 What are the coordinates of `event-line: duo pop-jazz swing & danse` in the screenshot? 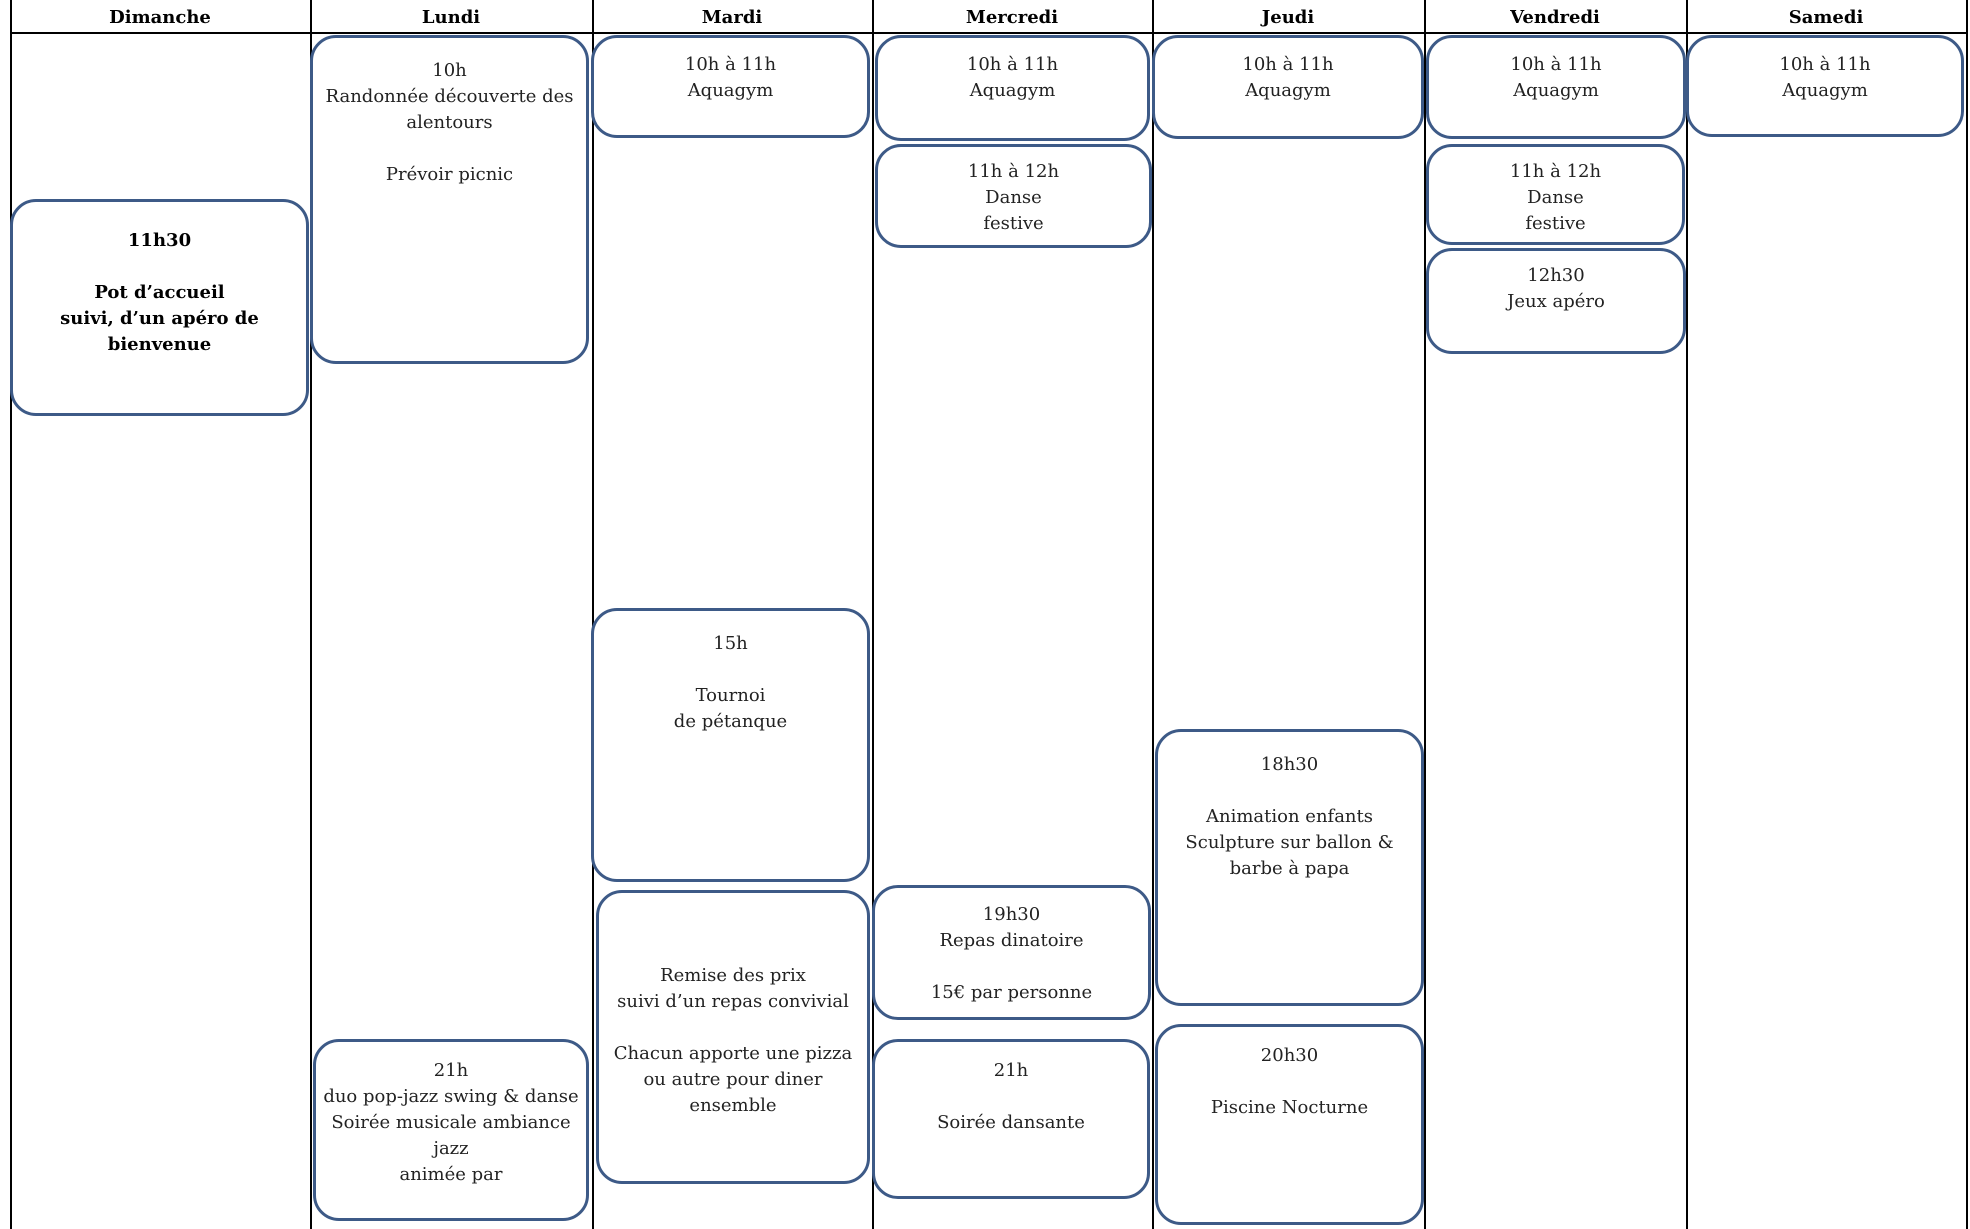 It's located at (451, 1096).